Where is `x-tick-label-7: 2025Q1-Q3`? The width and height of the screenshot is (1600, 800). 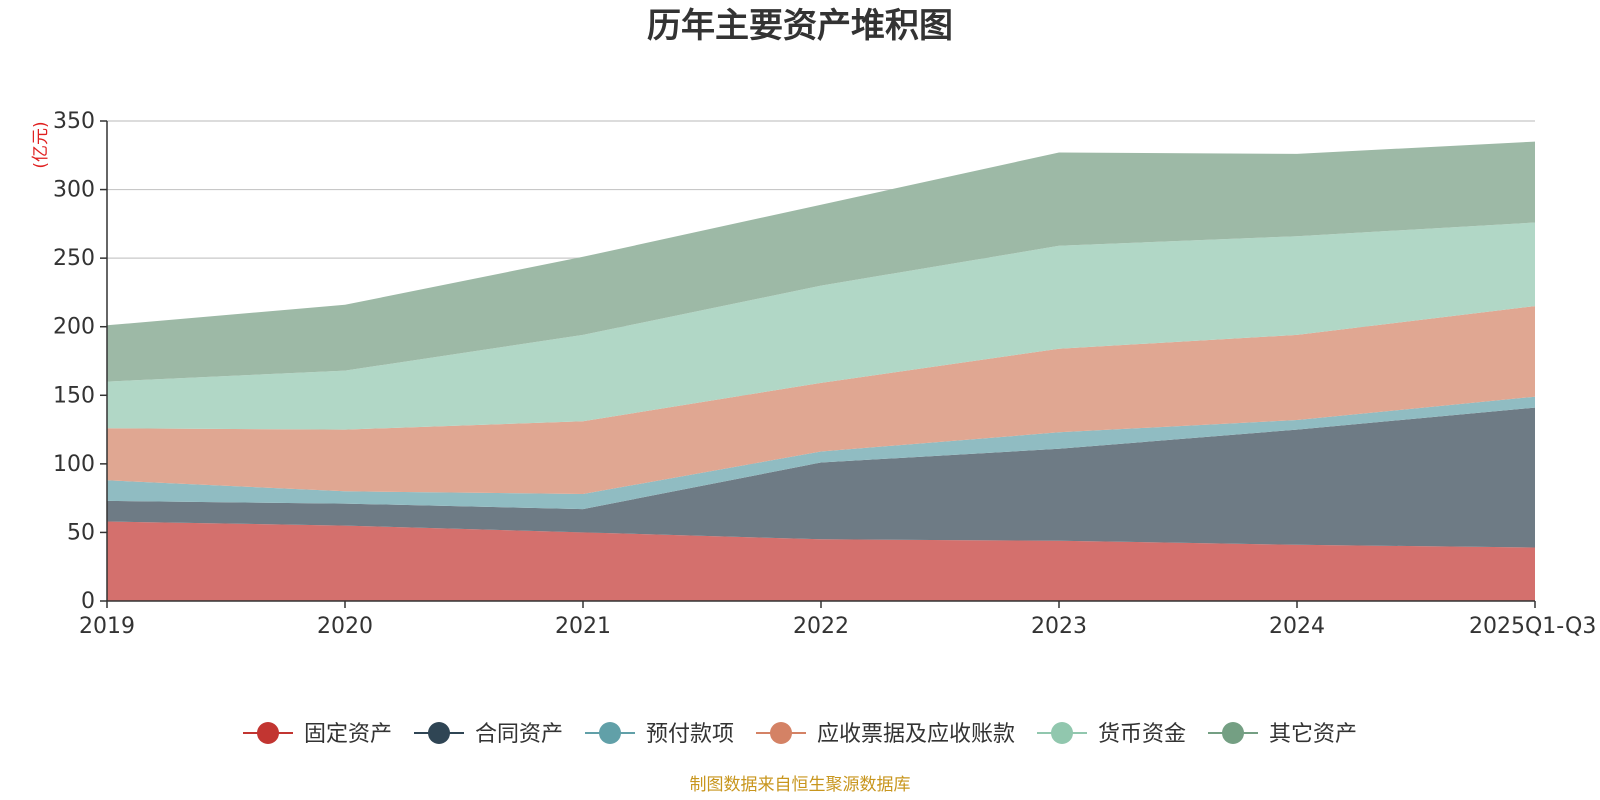 x-tick-label-7: 2025Q1-Q3 is located at coordinates (1532, 626).